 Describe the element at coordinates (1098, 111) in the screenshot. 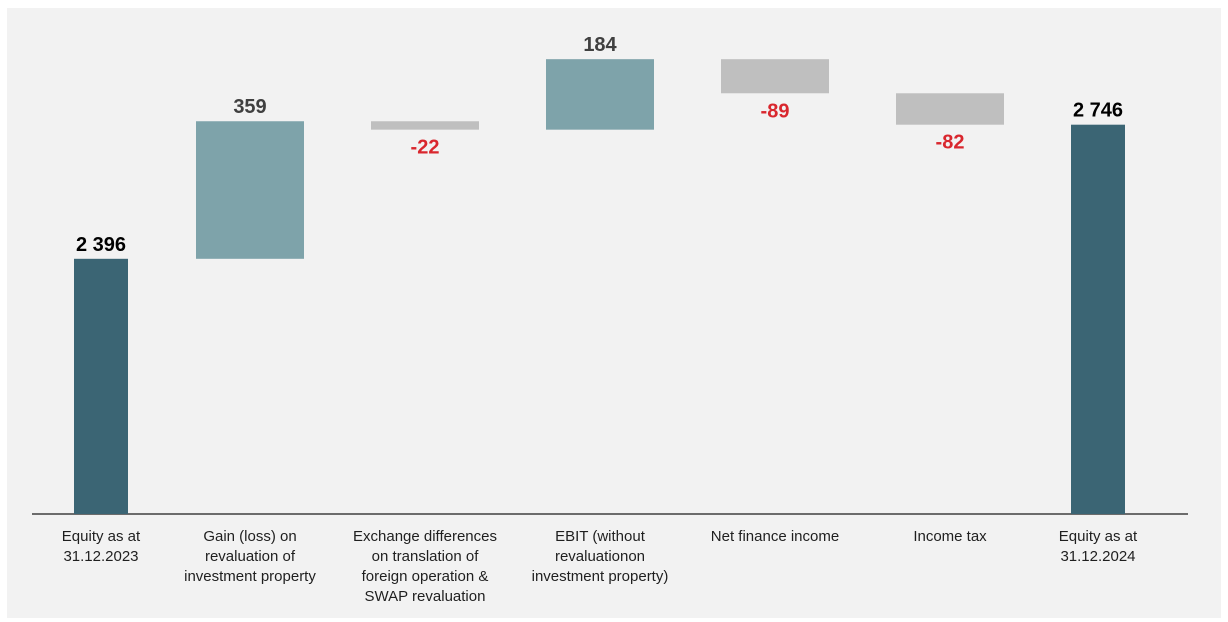

I see `data-label: 2 746` at that location.